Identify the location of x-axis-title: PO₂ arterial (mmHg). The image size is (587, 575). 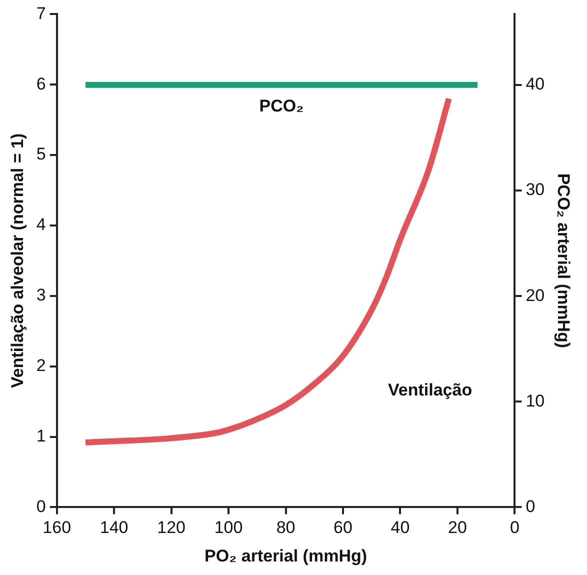
(286, 556).